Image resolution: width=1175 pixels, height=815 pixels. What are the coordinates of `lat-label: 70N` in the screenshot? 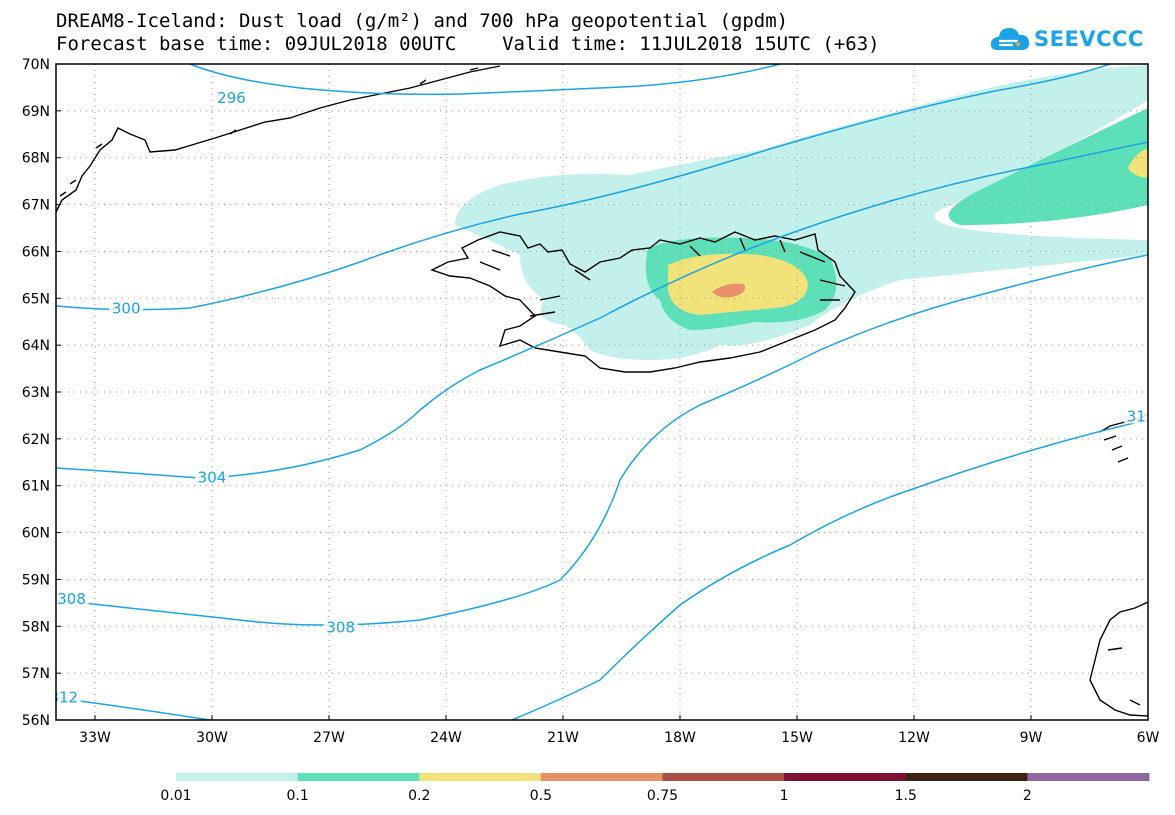 It's located at (36, 65).